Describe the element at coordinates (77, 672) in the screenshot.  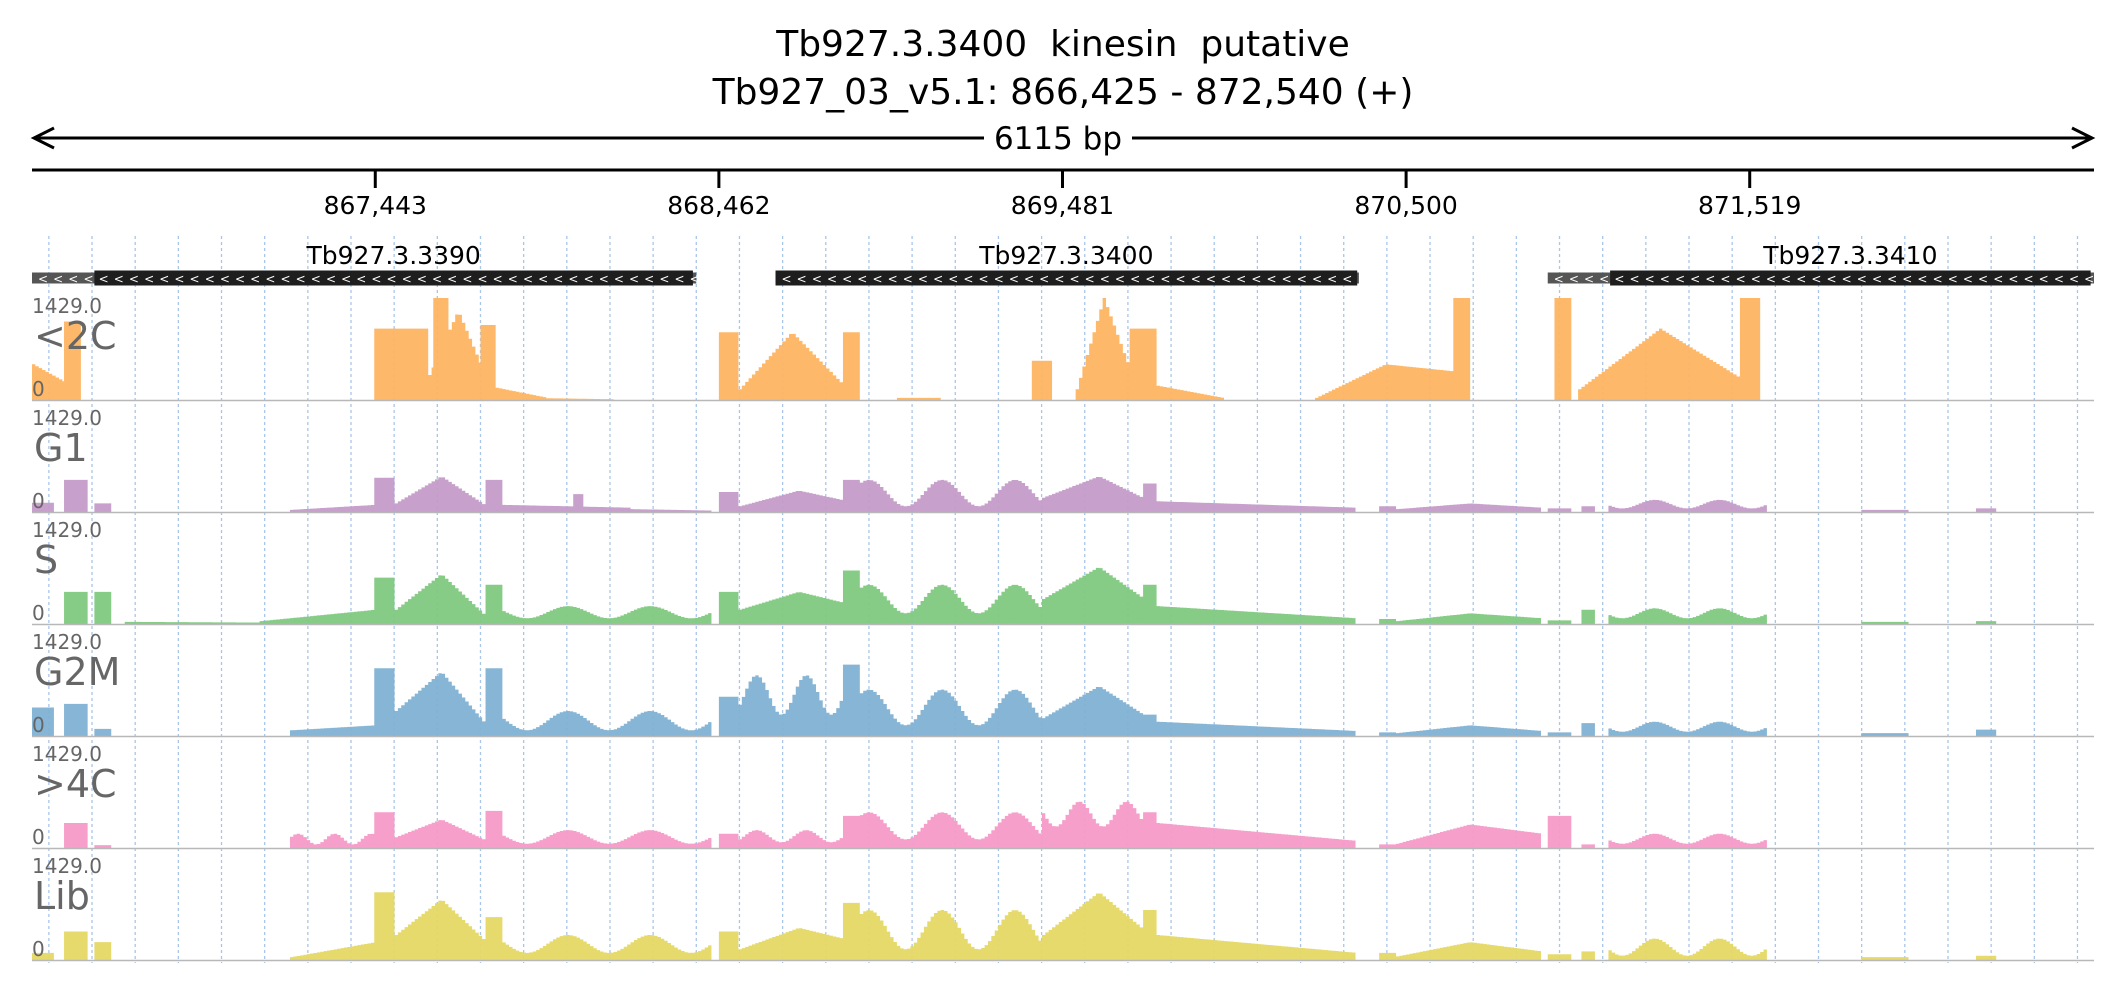
I see `track-label: G2M` at that location.